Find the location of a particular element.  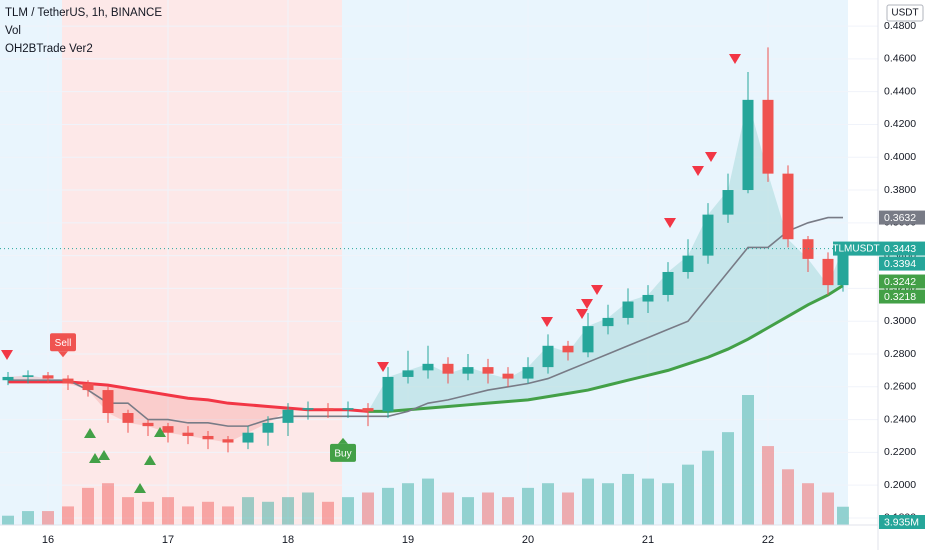

x-tick-label: 19 is located at coordinates (408, 540).